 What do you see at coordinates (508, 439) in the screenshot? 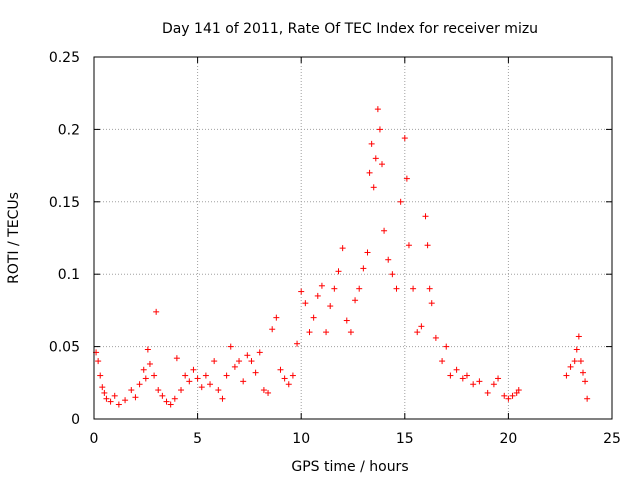
I see `x-tick-label: 20` at bounding box center [508, 439].